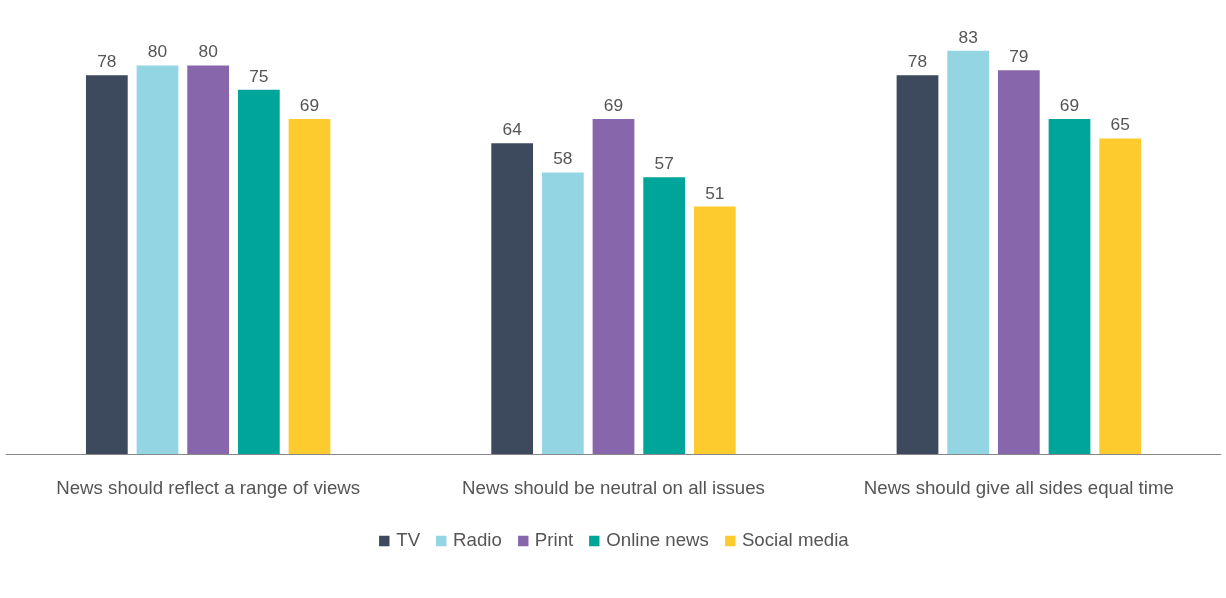 This screenshot has width=1226, height=598. Describe the element at coordinates (1018, 487) in the screenshot. I see `x-tick-label: News should give all sides equal time` at that location.